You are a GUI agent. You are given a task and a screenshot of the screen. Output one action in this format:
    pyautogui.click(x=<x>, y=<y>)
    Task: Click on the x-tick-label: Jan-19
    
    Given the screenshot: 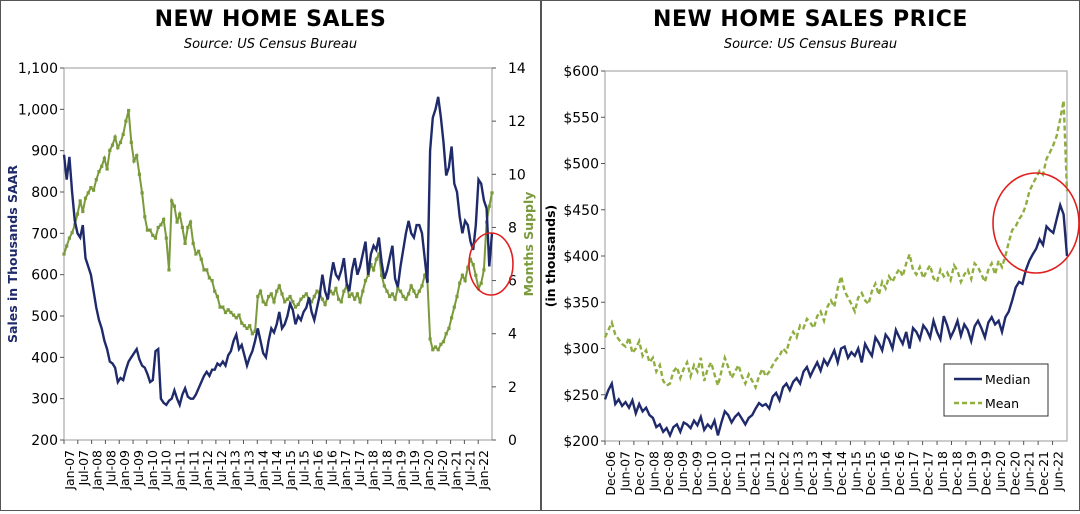 What is the action you would take?
    pyautogui.click(x=400, y=470)
    